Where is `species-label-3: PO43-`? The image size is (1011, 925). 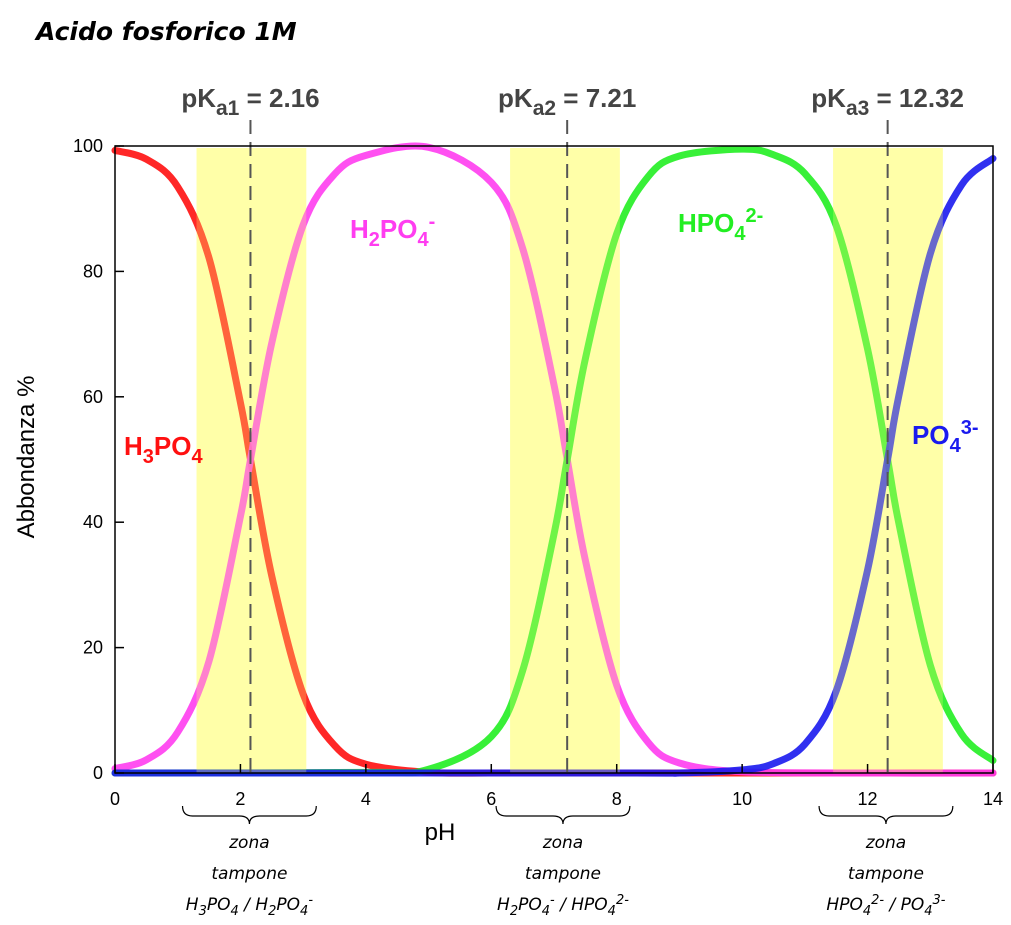
species-label-3: PO43- is located at coordinates (945, 437).